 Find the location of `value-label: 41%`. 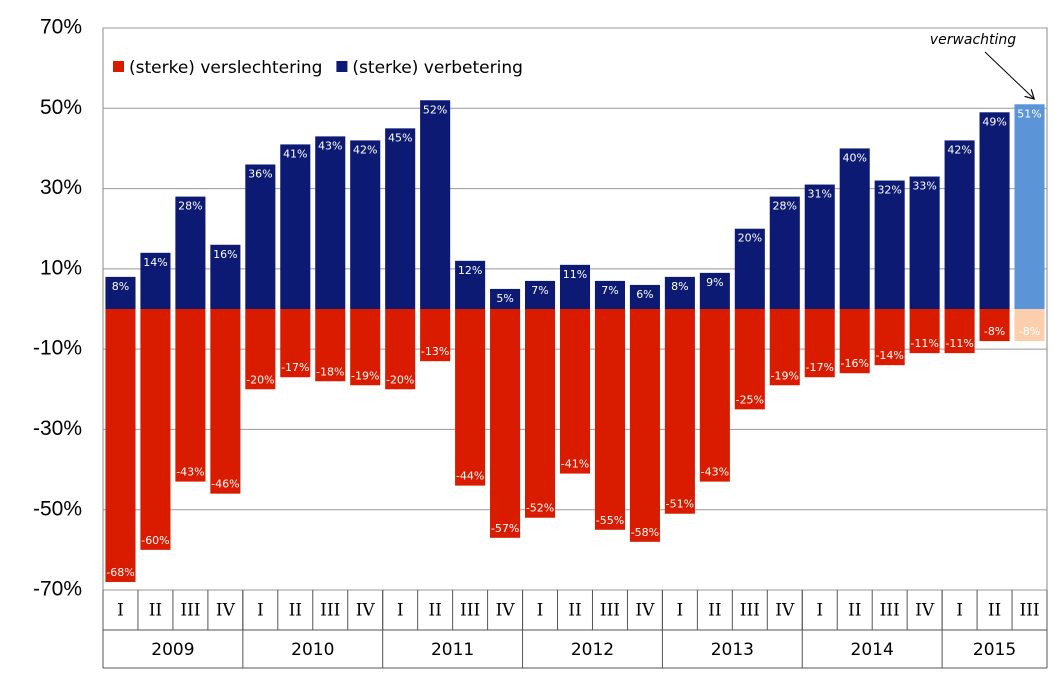

value-label: 41% is located at coordinates (295, 153).